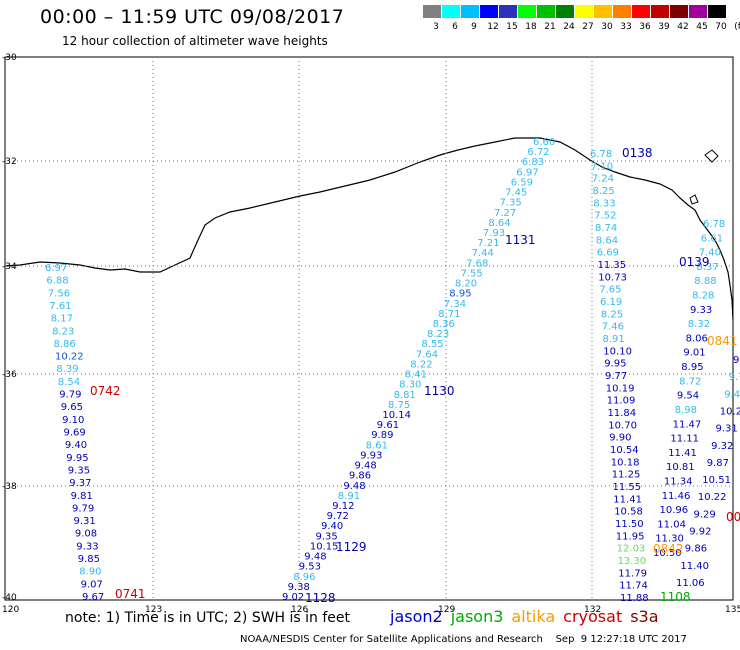 The width and height of the screenshot is (740, 650). What do you see at coordinates (455, 27) in the screenshot?
I see `colorbar-label: 6` at bounding box center [455, 27].